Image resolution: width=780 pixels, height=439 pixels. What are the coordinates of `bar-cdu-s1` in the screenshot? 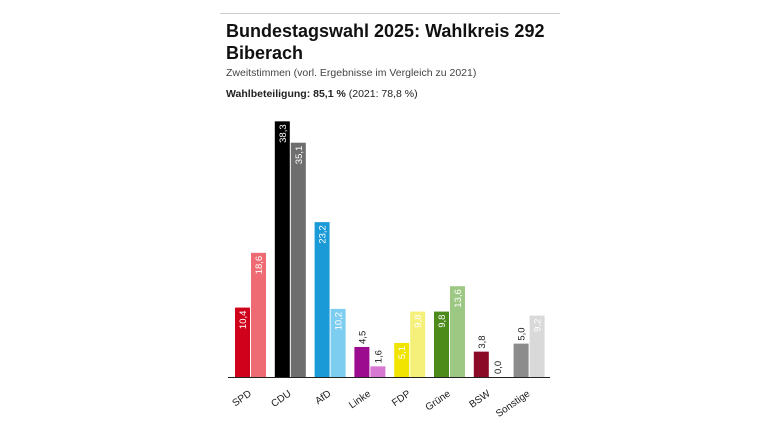 It's located at (282, 249).